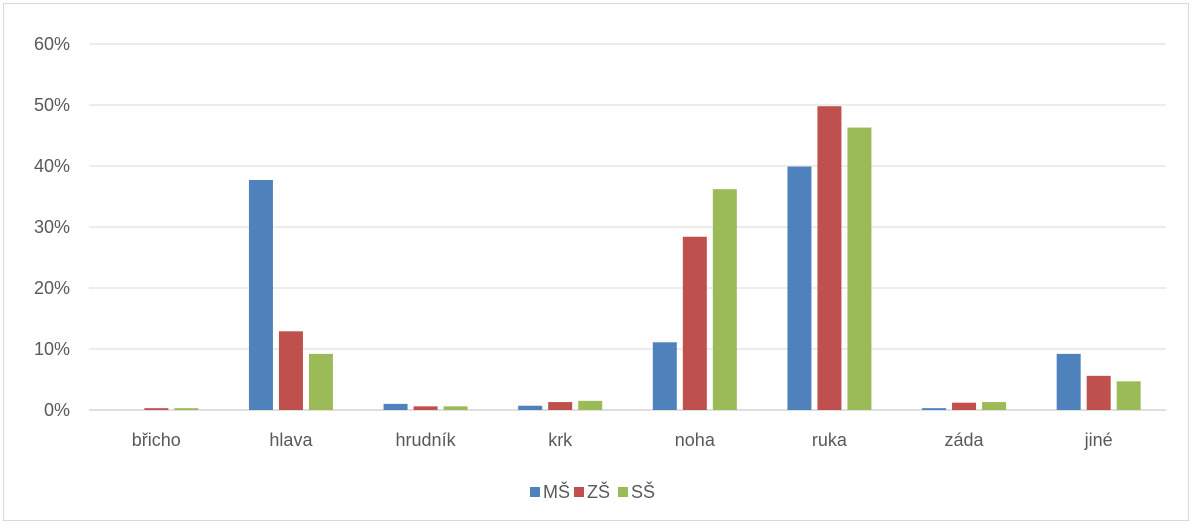 This screenshot has width=1194, height=525. I want to click on bar-MŠ-noha, so click(664, 376).